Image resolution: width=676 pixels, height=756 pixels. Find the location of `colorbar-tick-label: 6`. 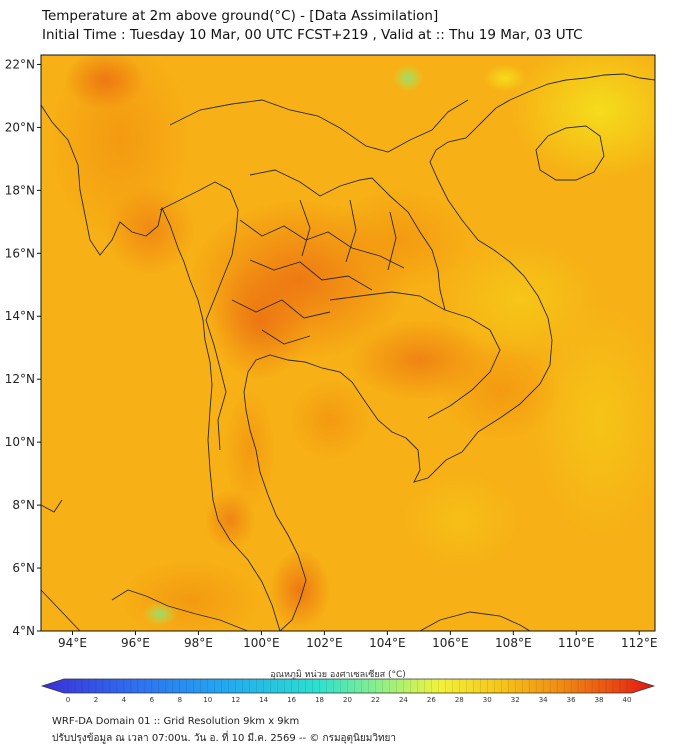

colorbar-tick-label: 6 is located at coordinates (152, 700).